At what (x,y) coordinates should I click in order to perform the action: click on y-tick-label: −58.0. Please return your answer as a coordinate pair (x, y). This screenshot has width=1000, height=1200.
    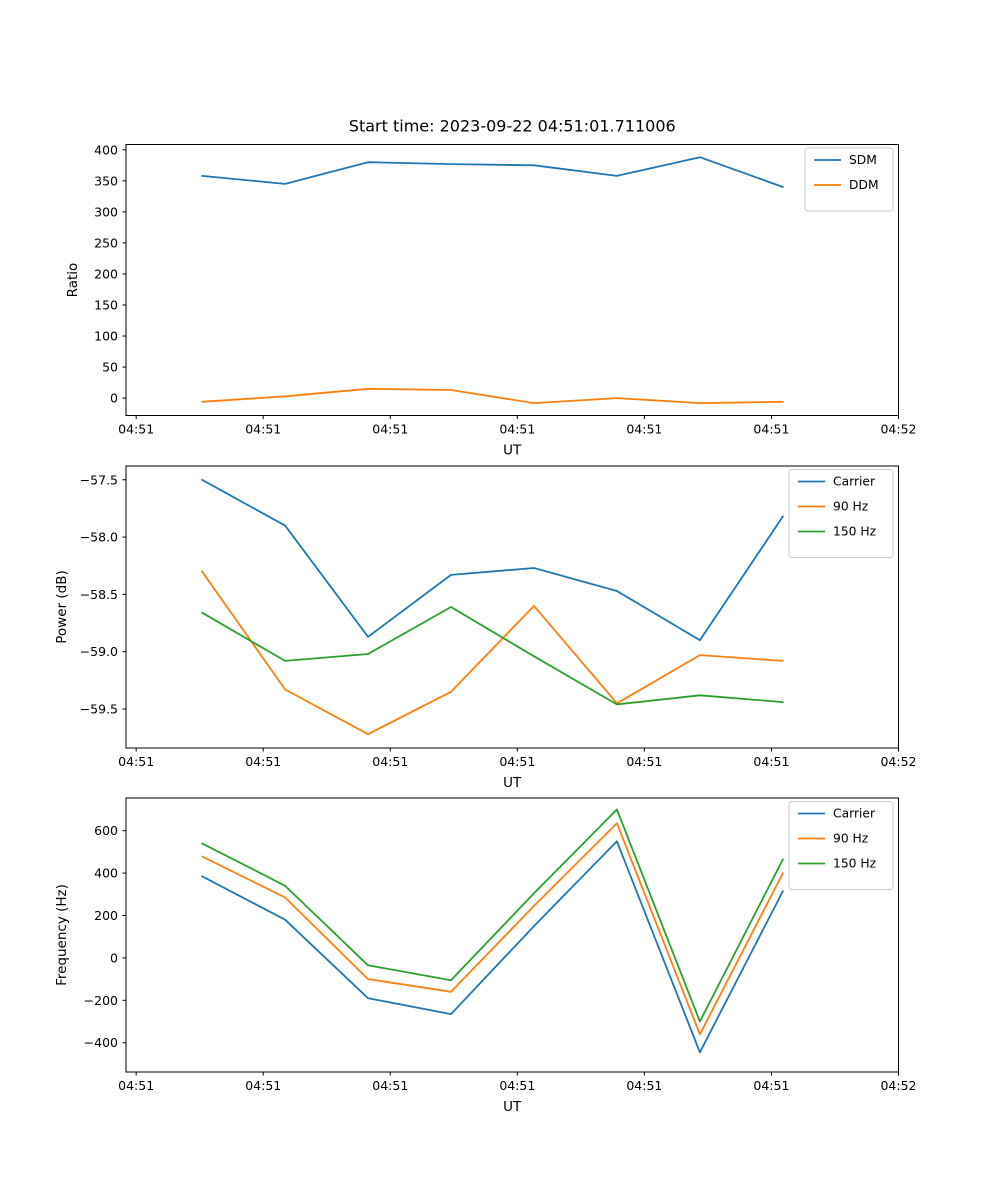
    Looking at the image, I should click on (99, 537).